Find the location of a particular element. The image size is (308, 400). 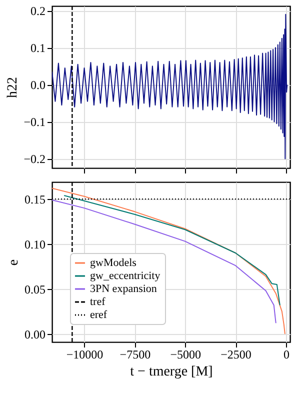

legend-label: gw_eccentricity is located at coordinates (125, 276).